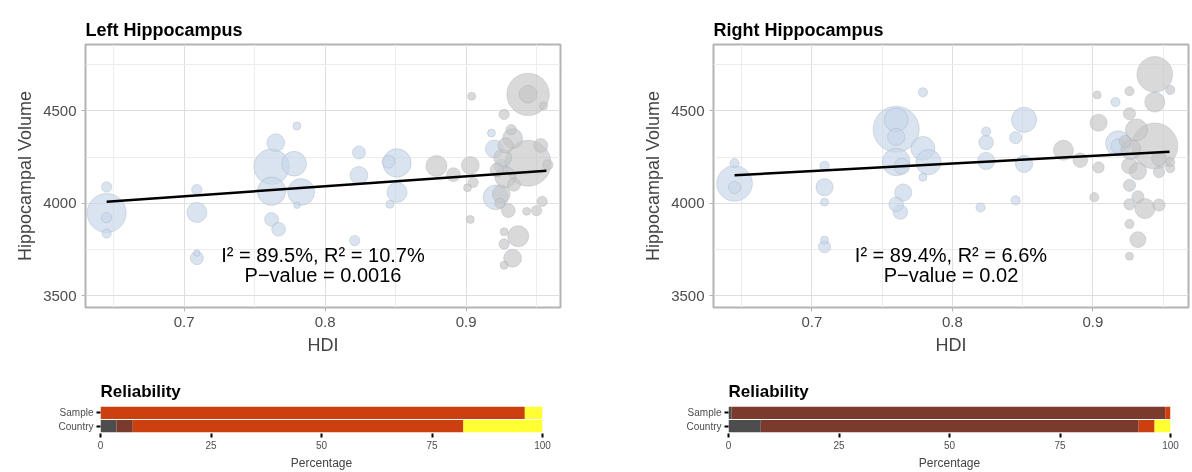 The height and width of the screenshot is (472, 1192). I want to click on annotation: I² = 89.4%, R² = 6.6%, so click(951, 254).